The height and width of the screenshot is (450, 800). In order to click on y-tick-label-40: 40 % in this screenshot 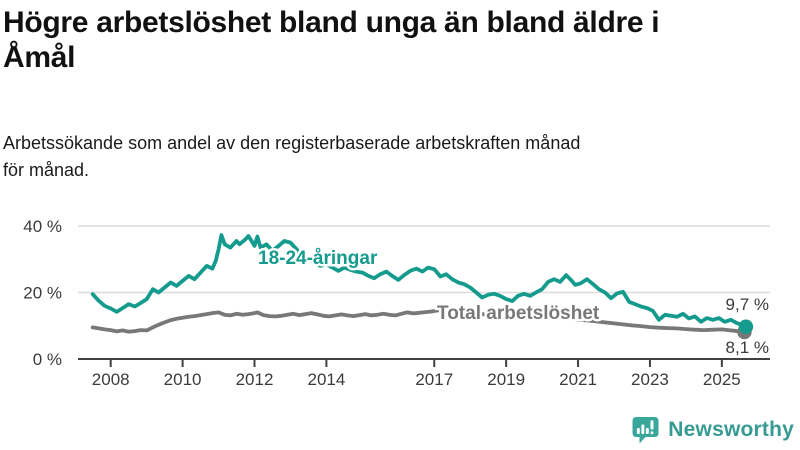, I will do `click(42, 226)`.